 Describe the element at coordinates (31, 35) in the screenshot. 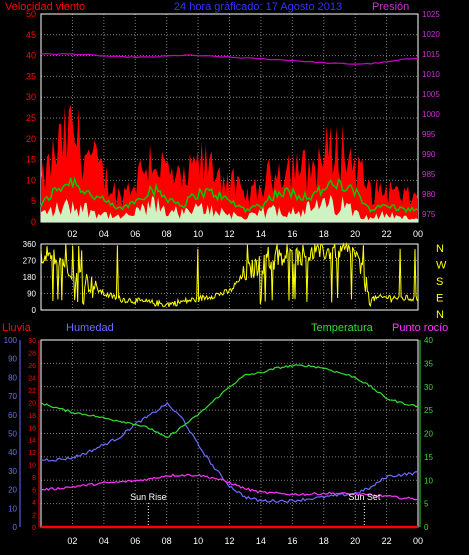

I see `wind-y-tick-label: 45` at that location.